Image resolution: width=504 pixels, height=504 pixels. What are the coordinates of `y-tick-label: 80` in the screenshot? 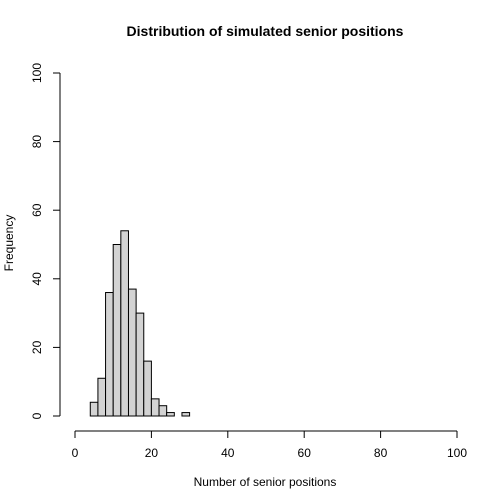 It's located at (37, 142).